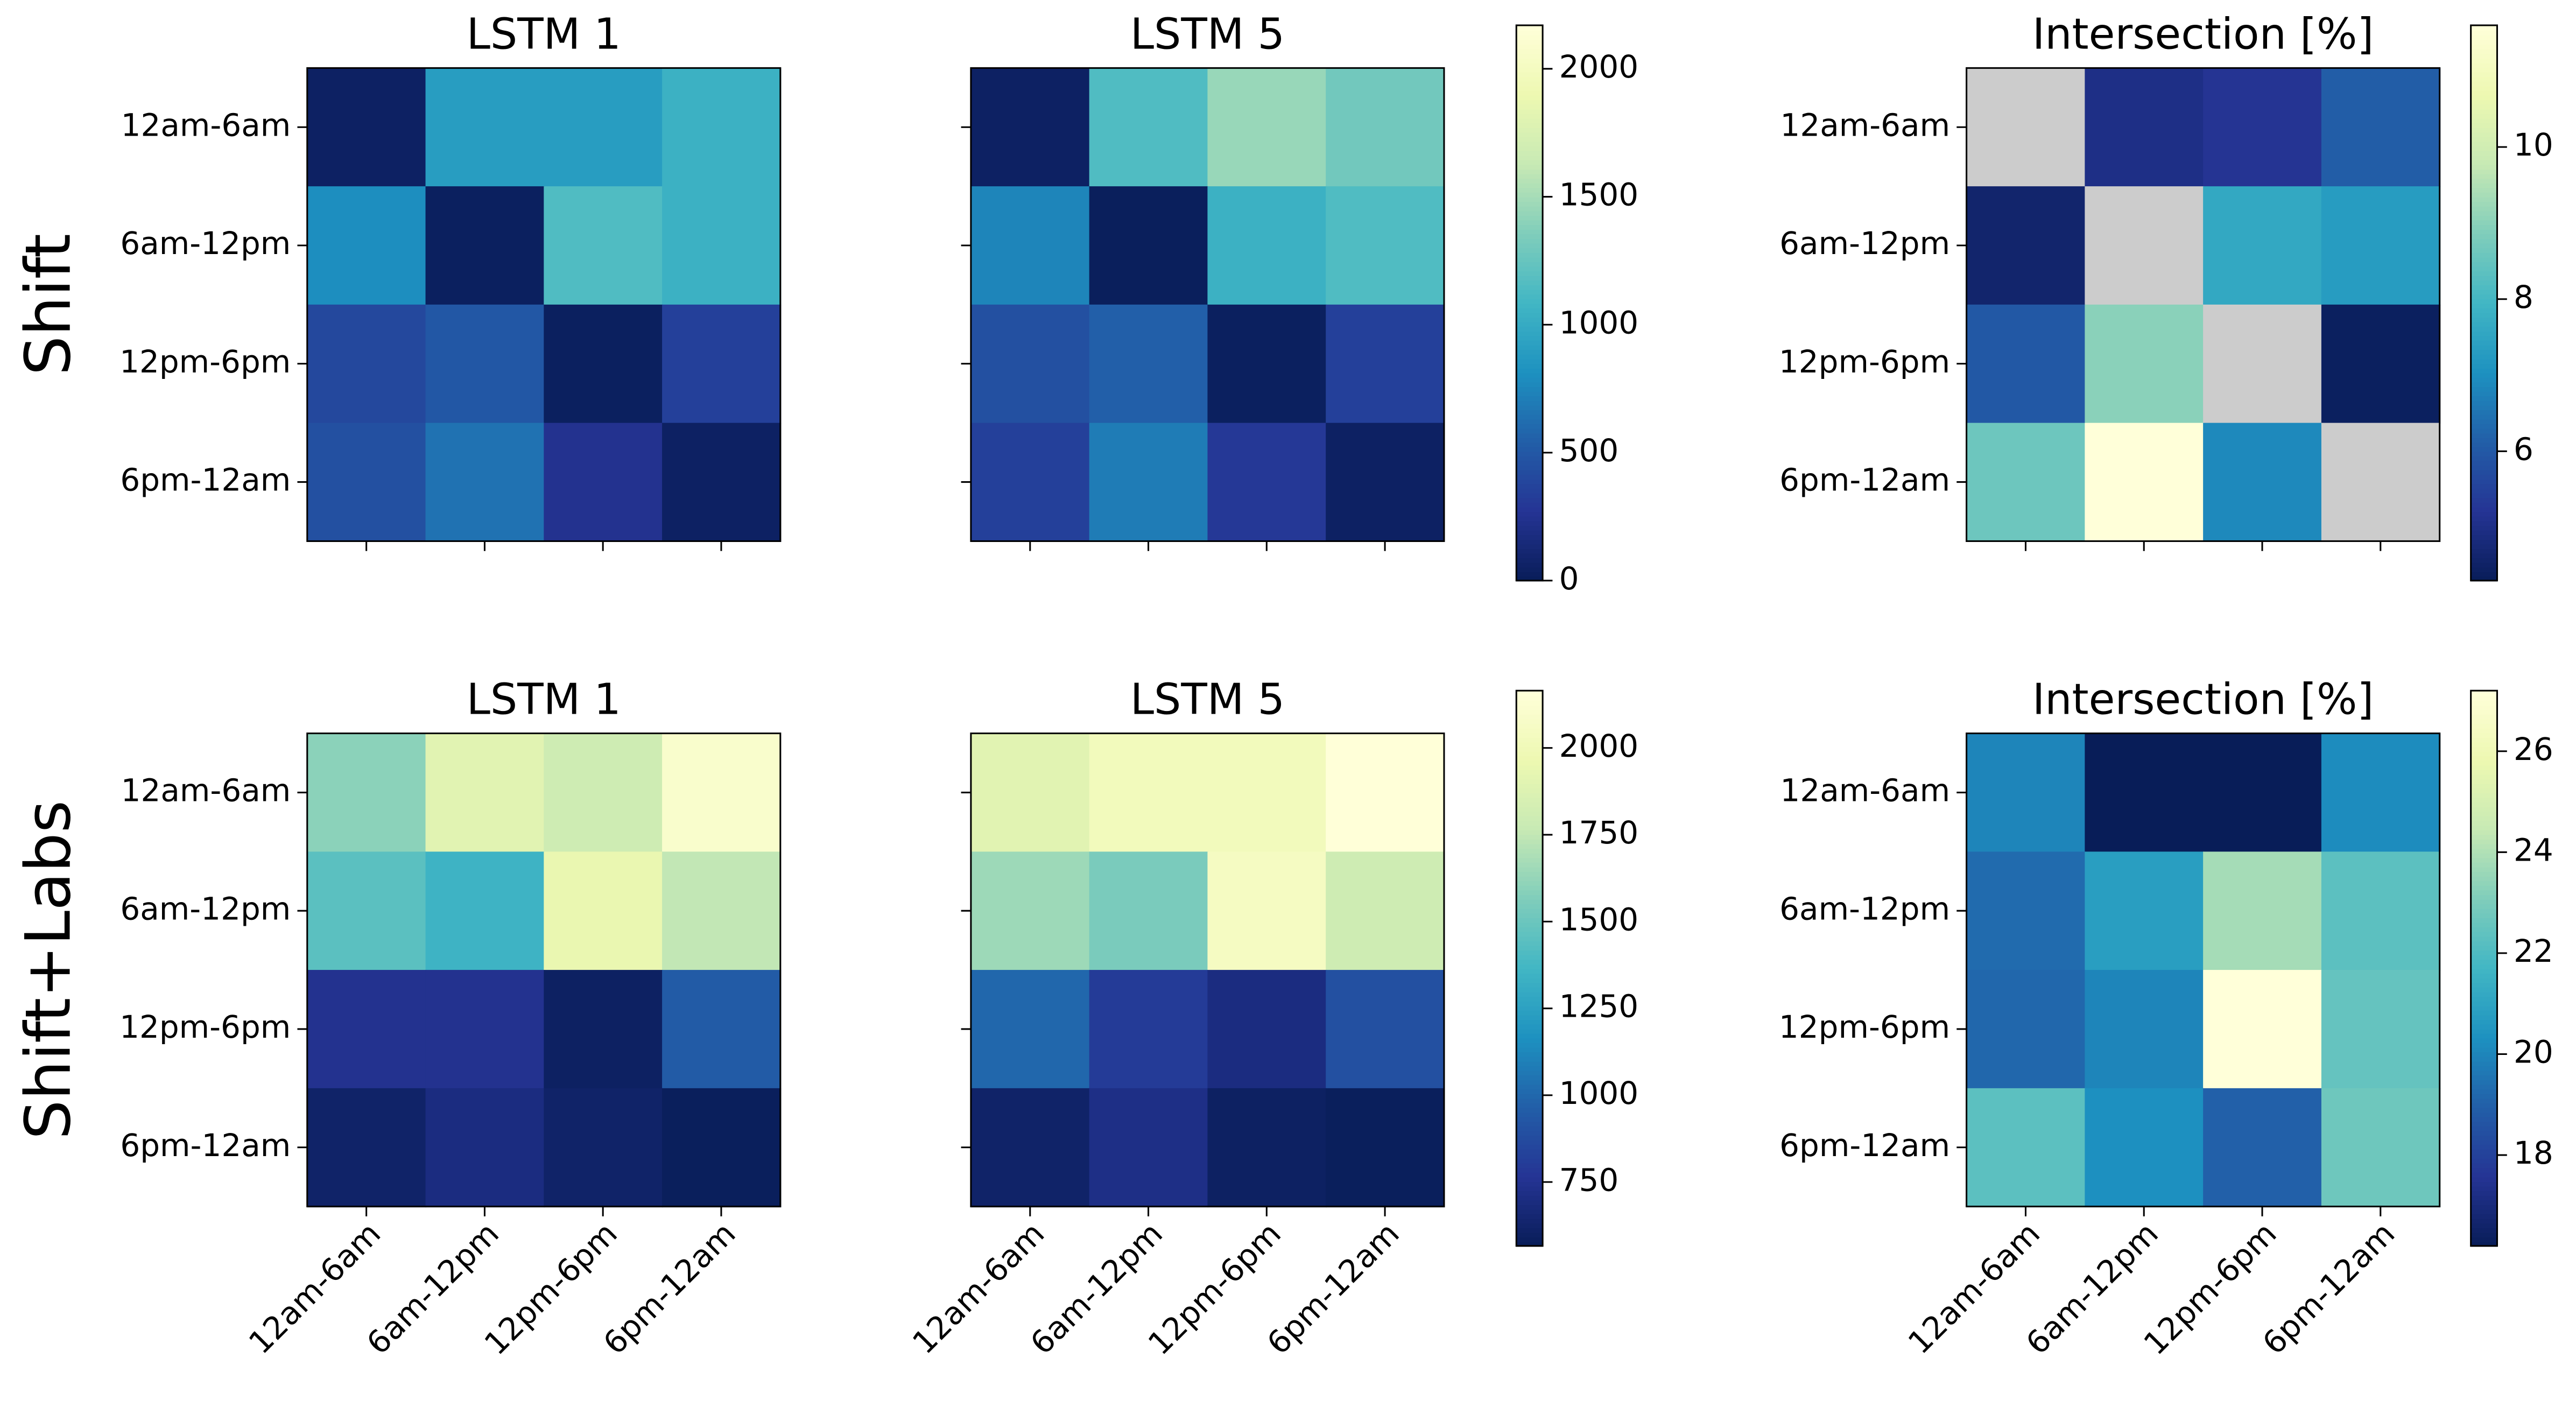  What do you see at coordinates (2524, 449) in the screenshot?
I see `colorbar-tick-label: 6` at bounding box center [2524, 449].